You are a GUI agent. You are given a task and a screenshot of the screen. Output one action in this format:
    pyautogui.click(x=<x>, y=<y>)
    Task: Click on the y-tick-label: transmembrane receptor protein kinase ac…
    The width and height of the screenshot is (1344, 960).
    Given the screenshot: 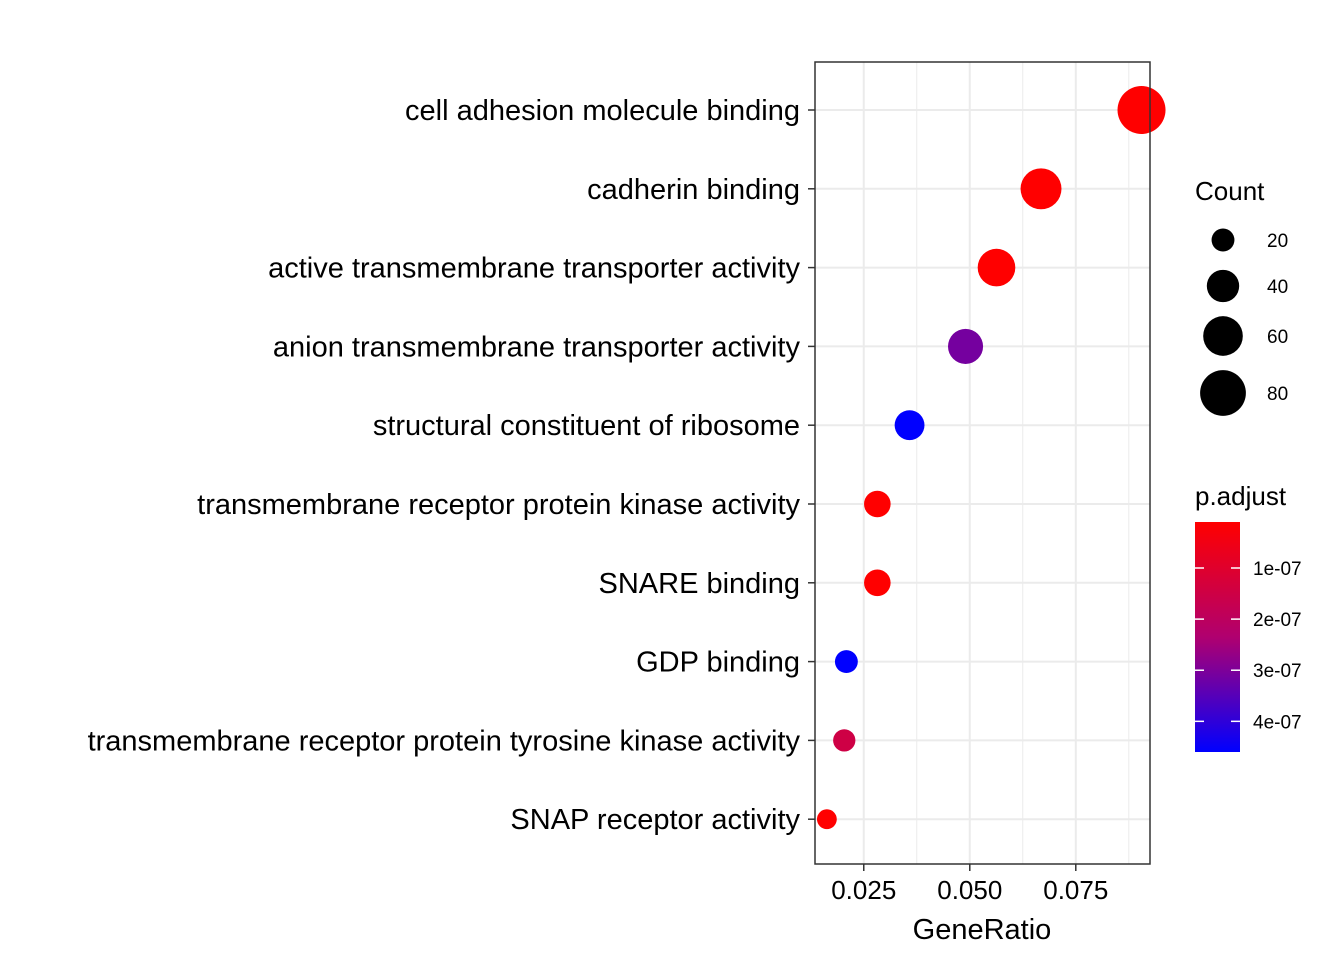 What is the action you would take?
    pyautogui.click(x=498, y=505)
    